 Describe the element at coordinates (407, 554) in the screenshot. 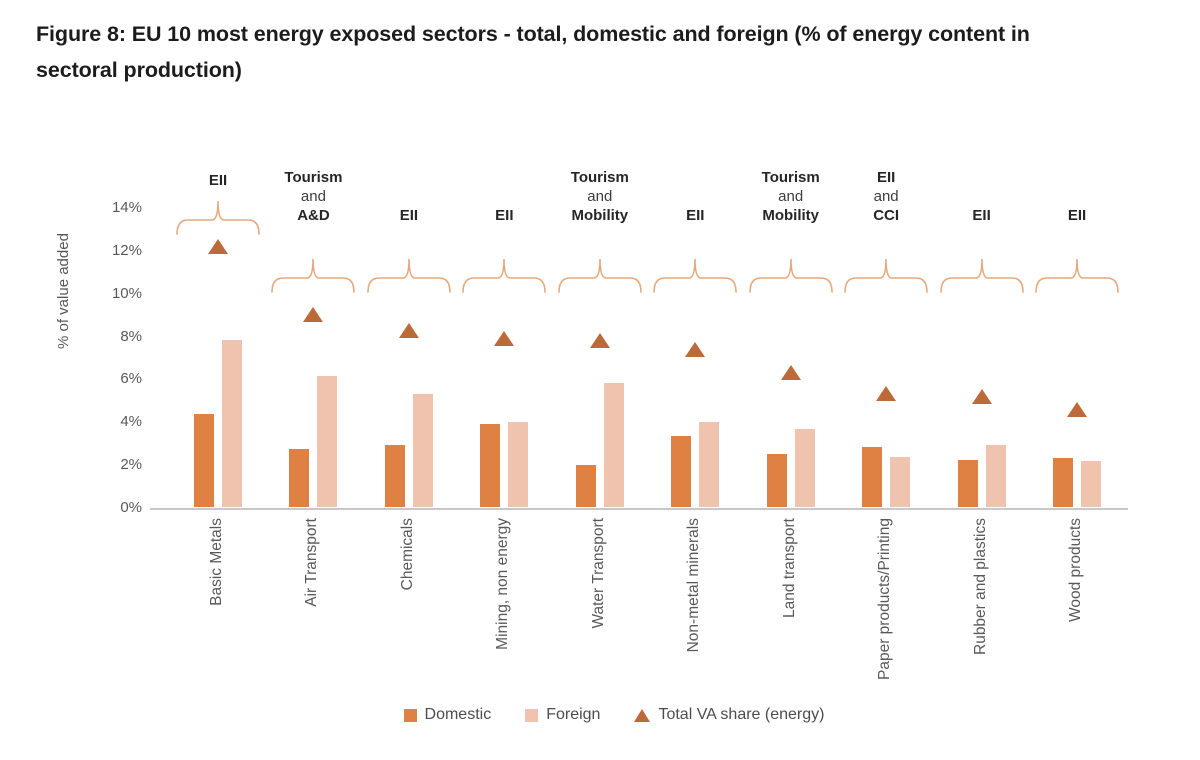

I see `x-axis-label: Chemicals` at that location.